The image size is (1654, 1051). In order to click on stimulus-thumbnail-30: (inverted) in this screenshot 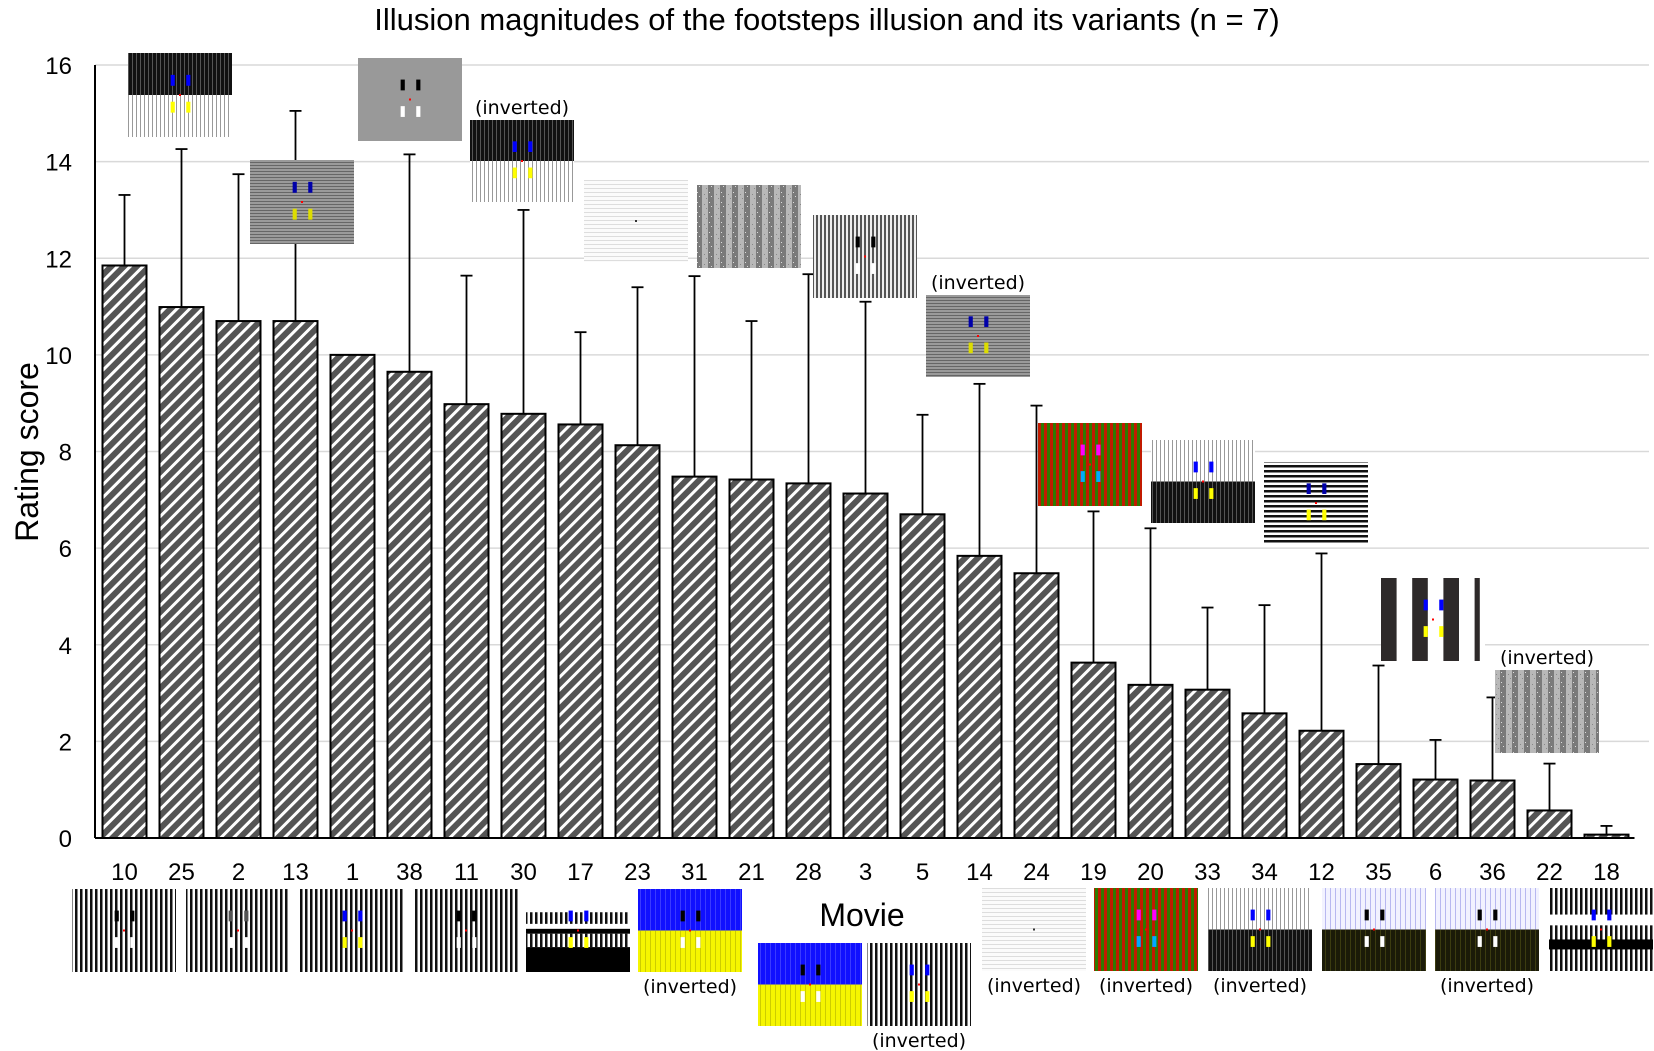, I will do `click(522, 149)`.